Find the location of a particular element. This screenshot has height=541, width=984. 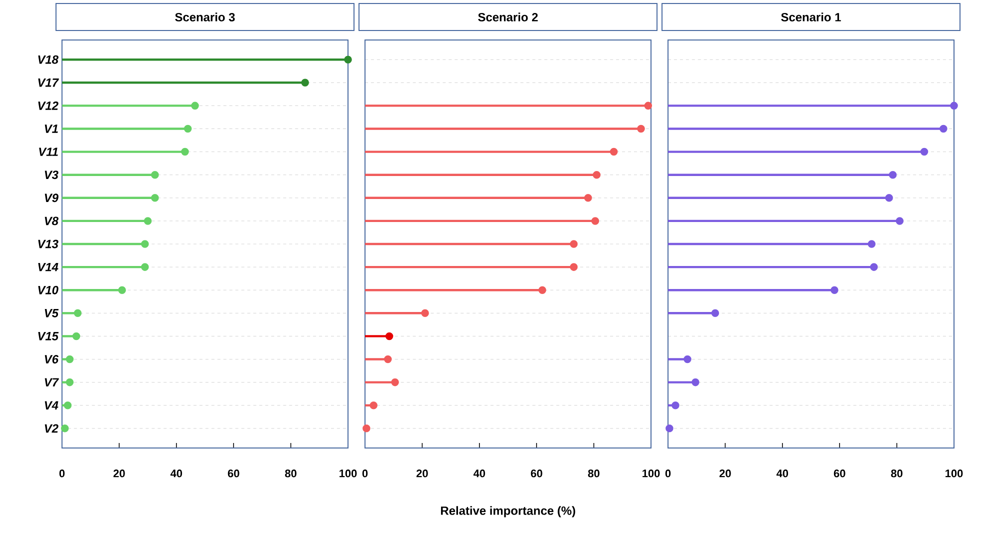

y-tick-label: V14 is located at coordinates (48, 267).